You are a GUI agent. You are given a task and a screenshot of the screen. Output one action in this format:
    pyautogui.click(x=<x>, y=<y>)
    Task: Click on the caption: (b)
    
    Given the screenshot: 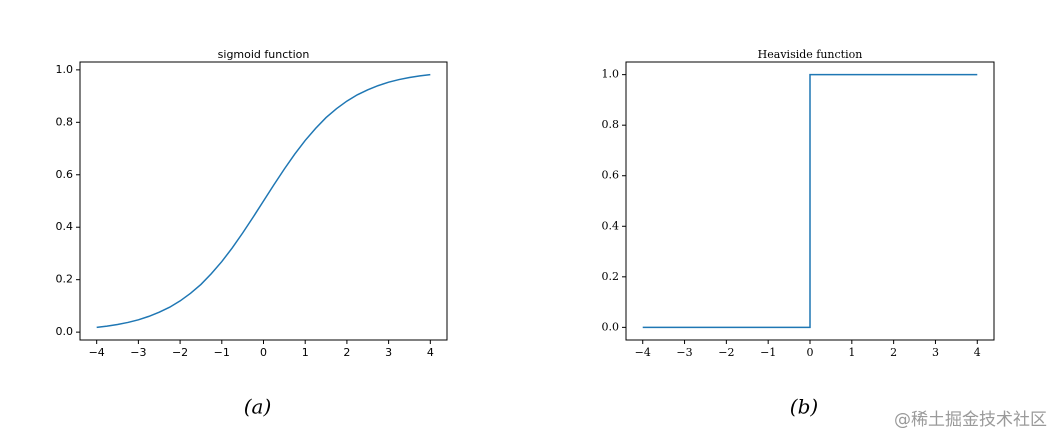 What is the action you would take?
    pyautogui.click(x=804, y=407)
    